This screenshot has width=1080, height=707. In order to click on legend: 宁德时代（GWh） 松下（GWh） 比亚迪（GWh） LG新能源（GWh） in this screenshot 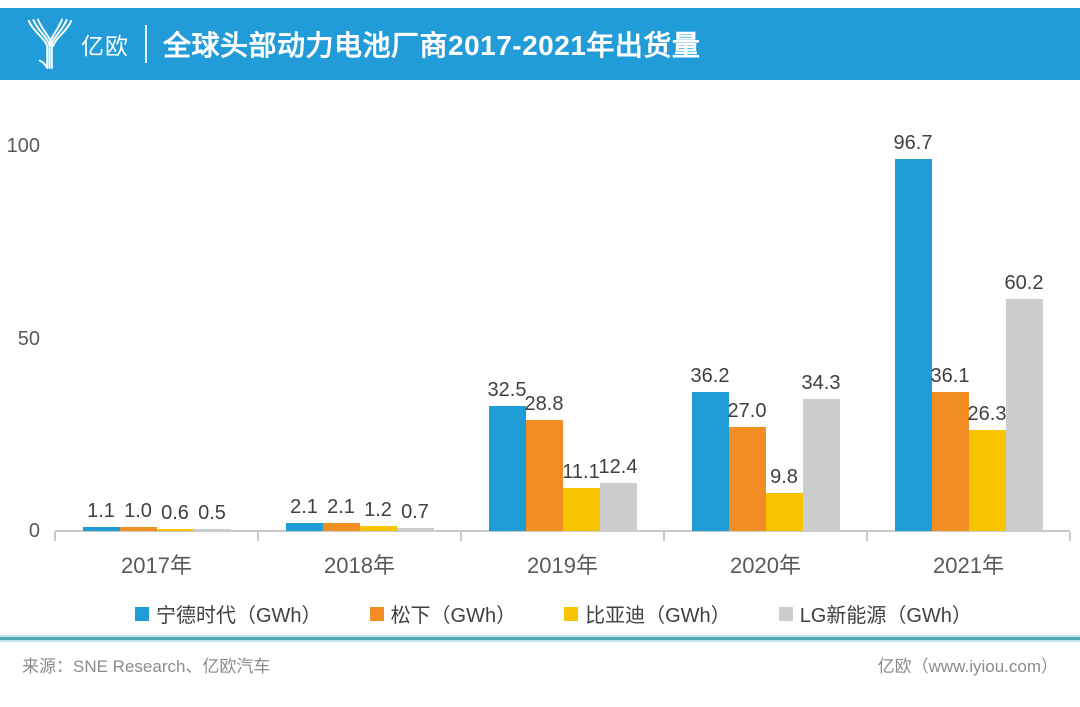, I will do `click(553, 613)`.